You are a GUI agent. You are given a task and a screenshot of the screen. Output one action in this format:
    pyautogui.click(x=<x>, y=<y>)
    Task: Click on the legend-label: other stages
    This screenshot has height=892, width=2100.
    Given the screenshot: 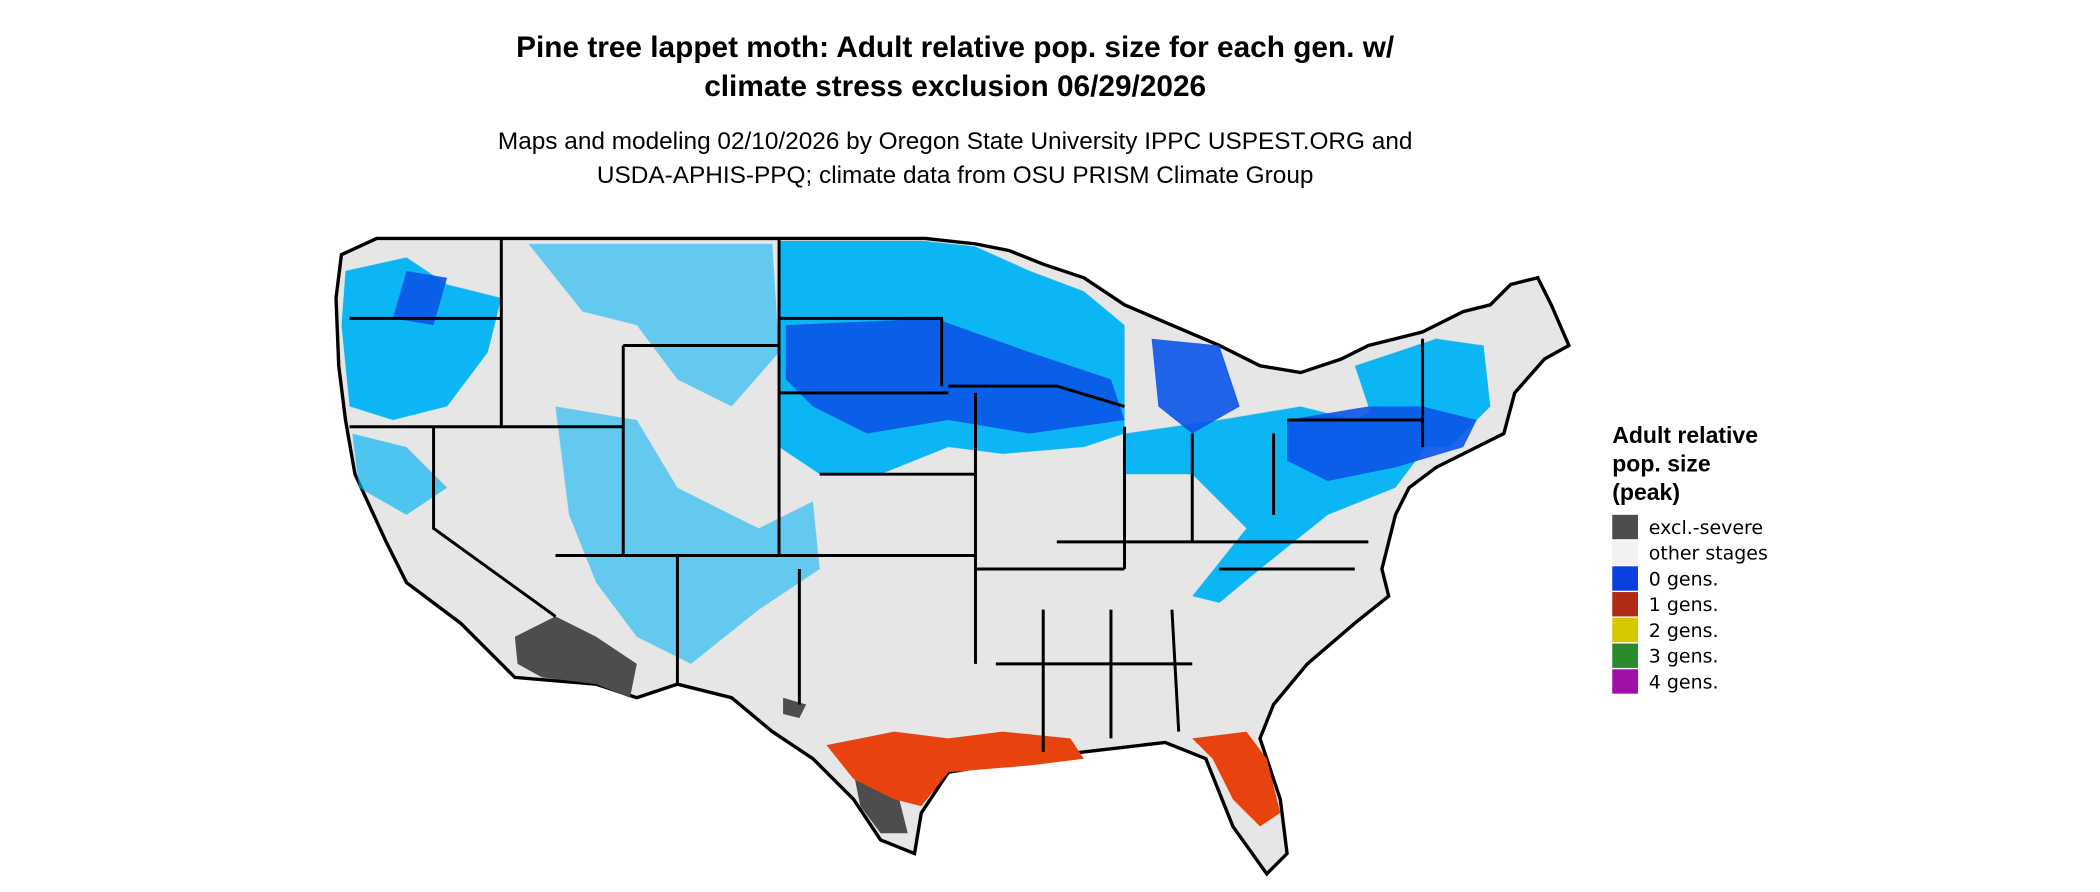 What is the action you would take?
    pyautogui.click(x=1708, y=554)
    